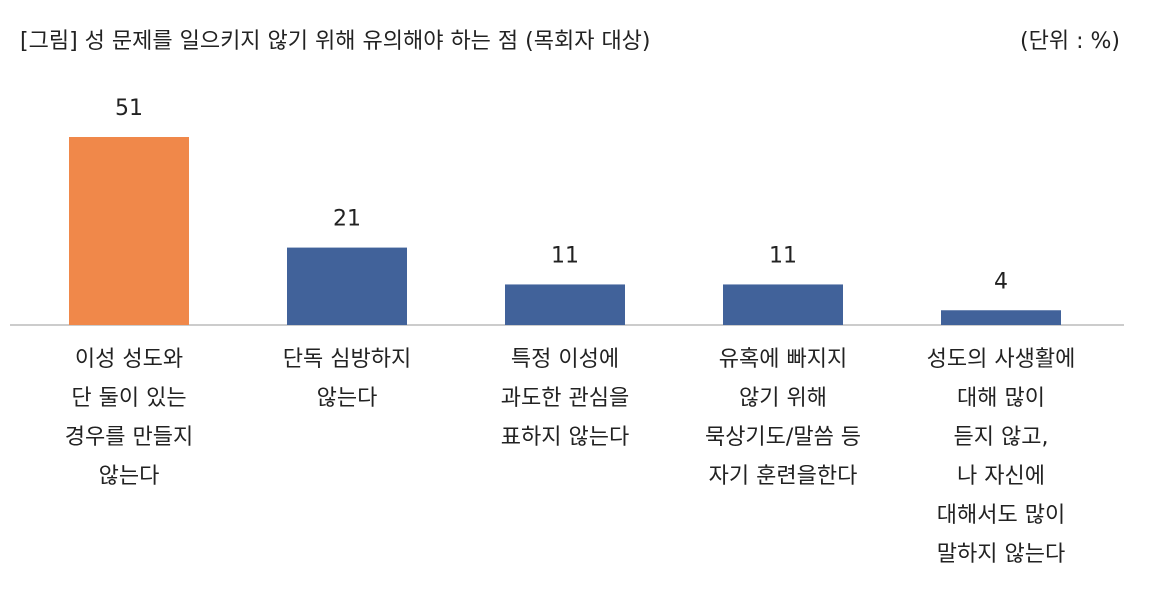 The width and height of the screenshot is (1174, 600). I want to click on x-tick-label: 자기 훈련을한다, so click(783, 476).